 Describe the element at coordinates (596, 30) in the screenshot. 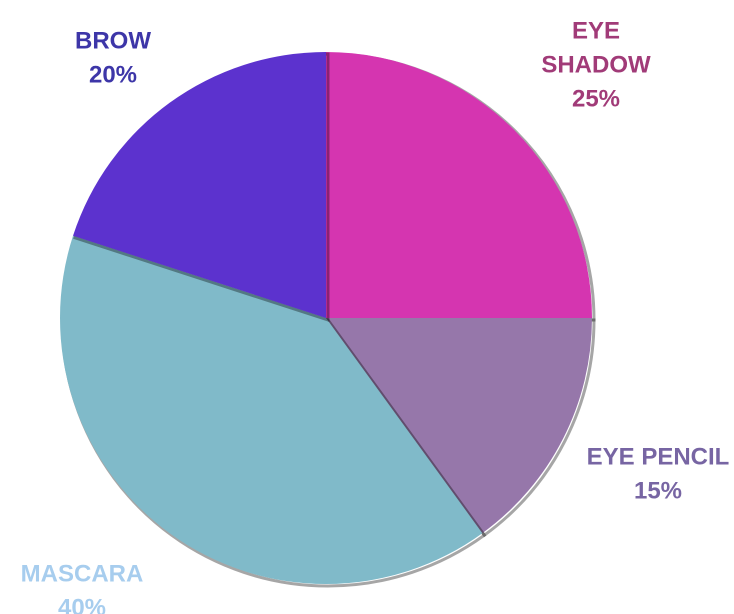

I see `slice-category-label-eye-shadow: EYE` at that location.